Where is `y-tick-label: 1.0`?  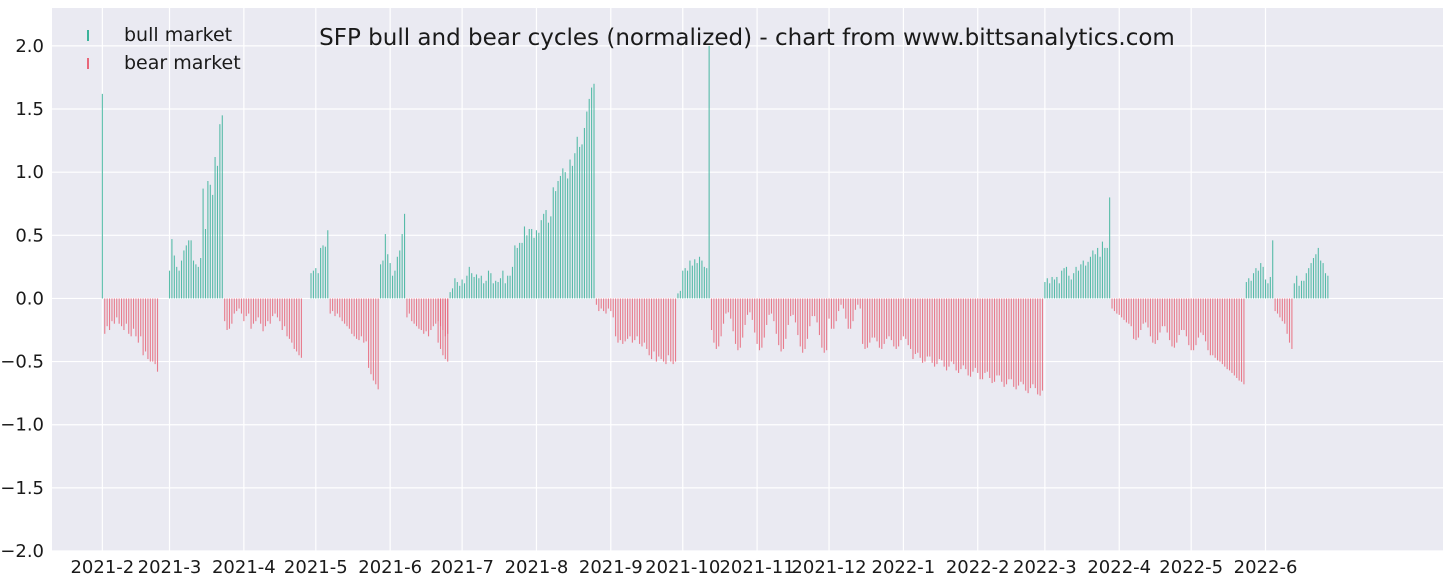 y-tick-label: 1.0 is located at coordinates (29, 172).